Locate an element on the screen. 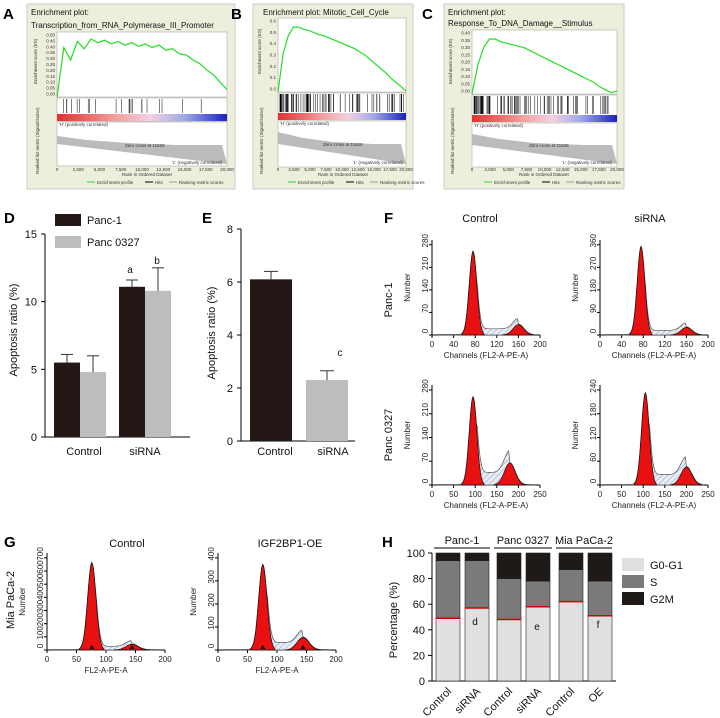  hist-y-tick-label: 100 is located at coordinates (211, 623).